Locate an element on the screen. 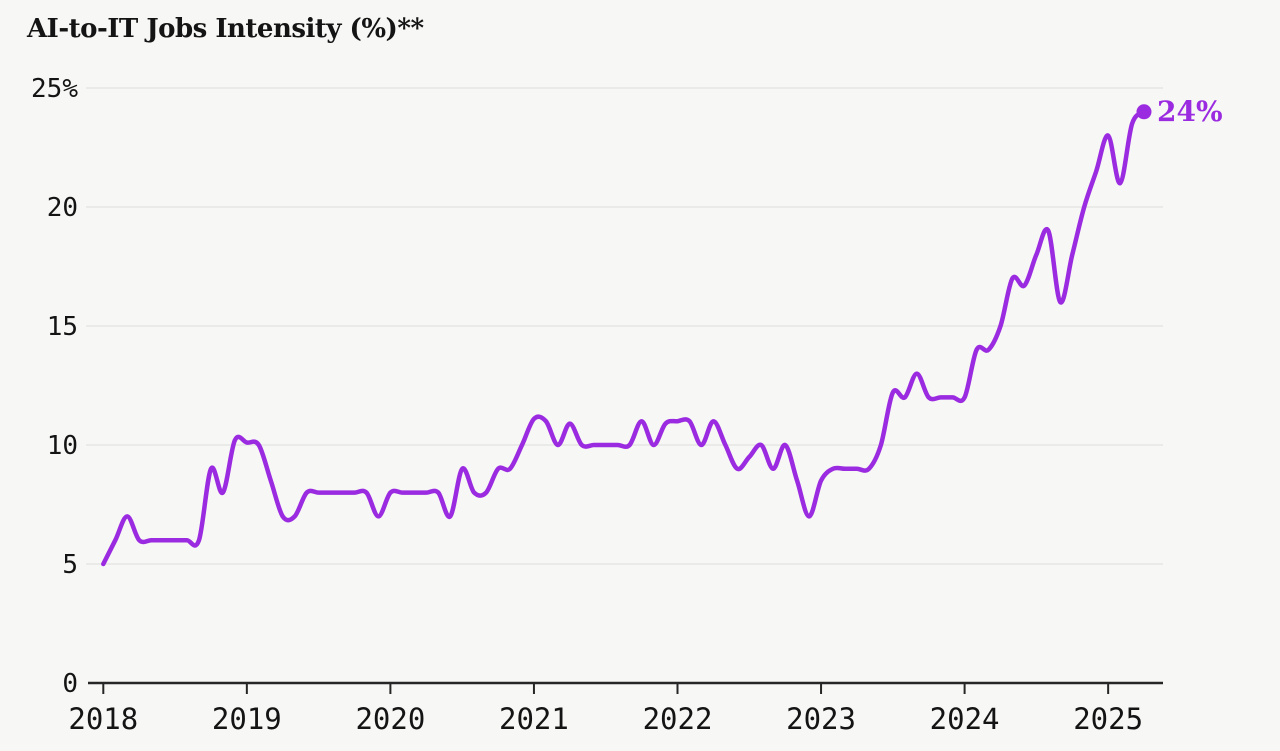  chart-title: AI-to-IT Jobs Intensity (%)** is located at coordinates (225, 29).